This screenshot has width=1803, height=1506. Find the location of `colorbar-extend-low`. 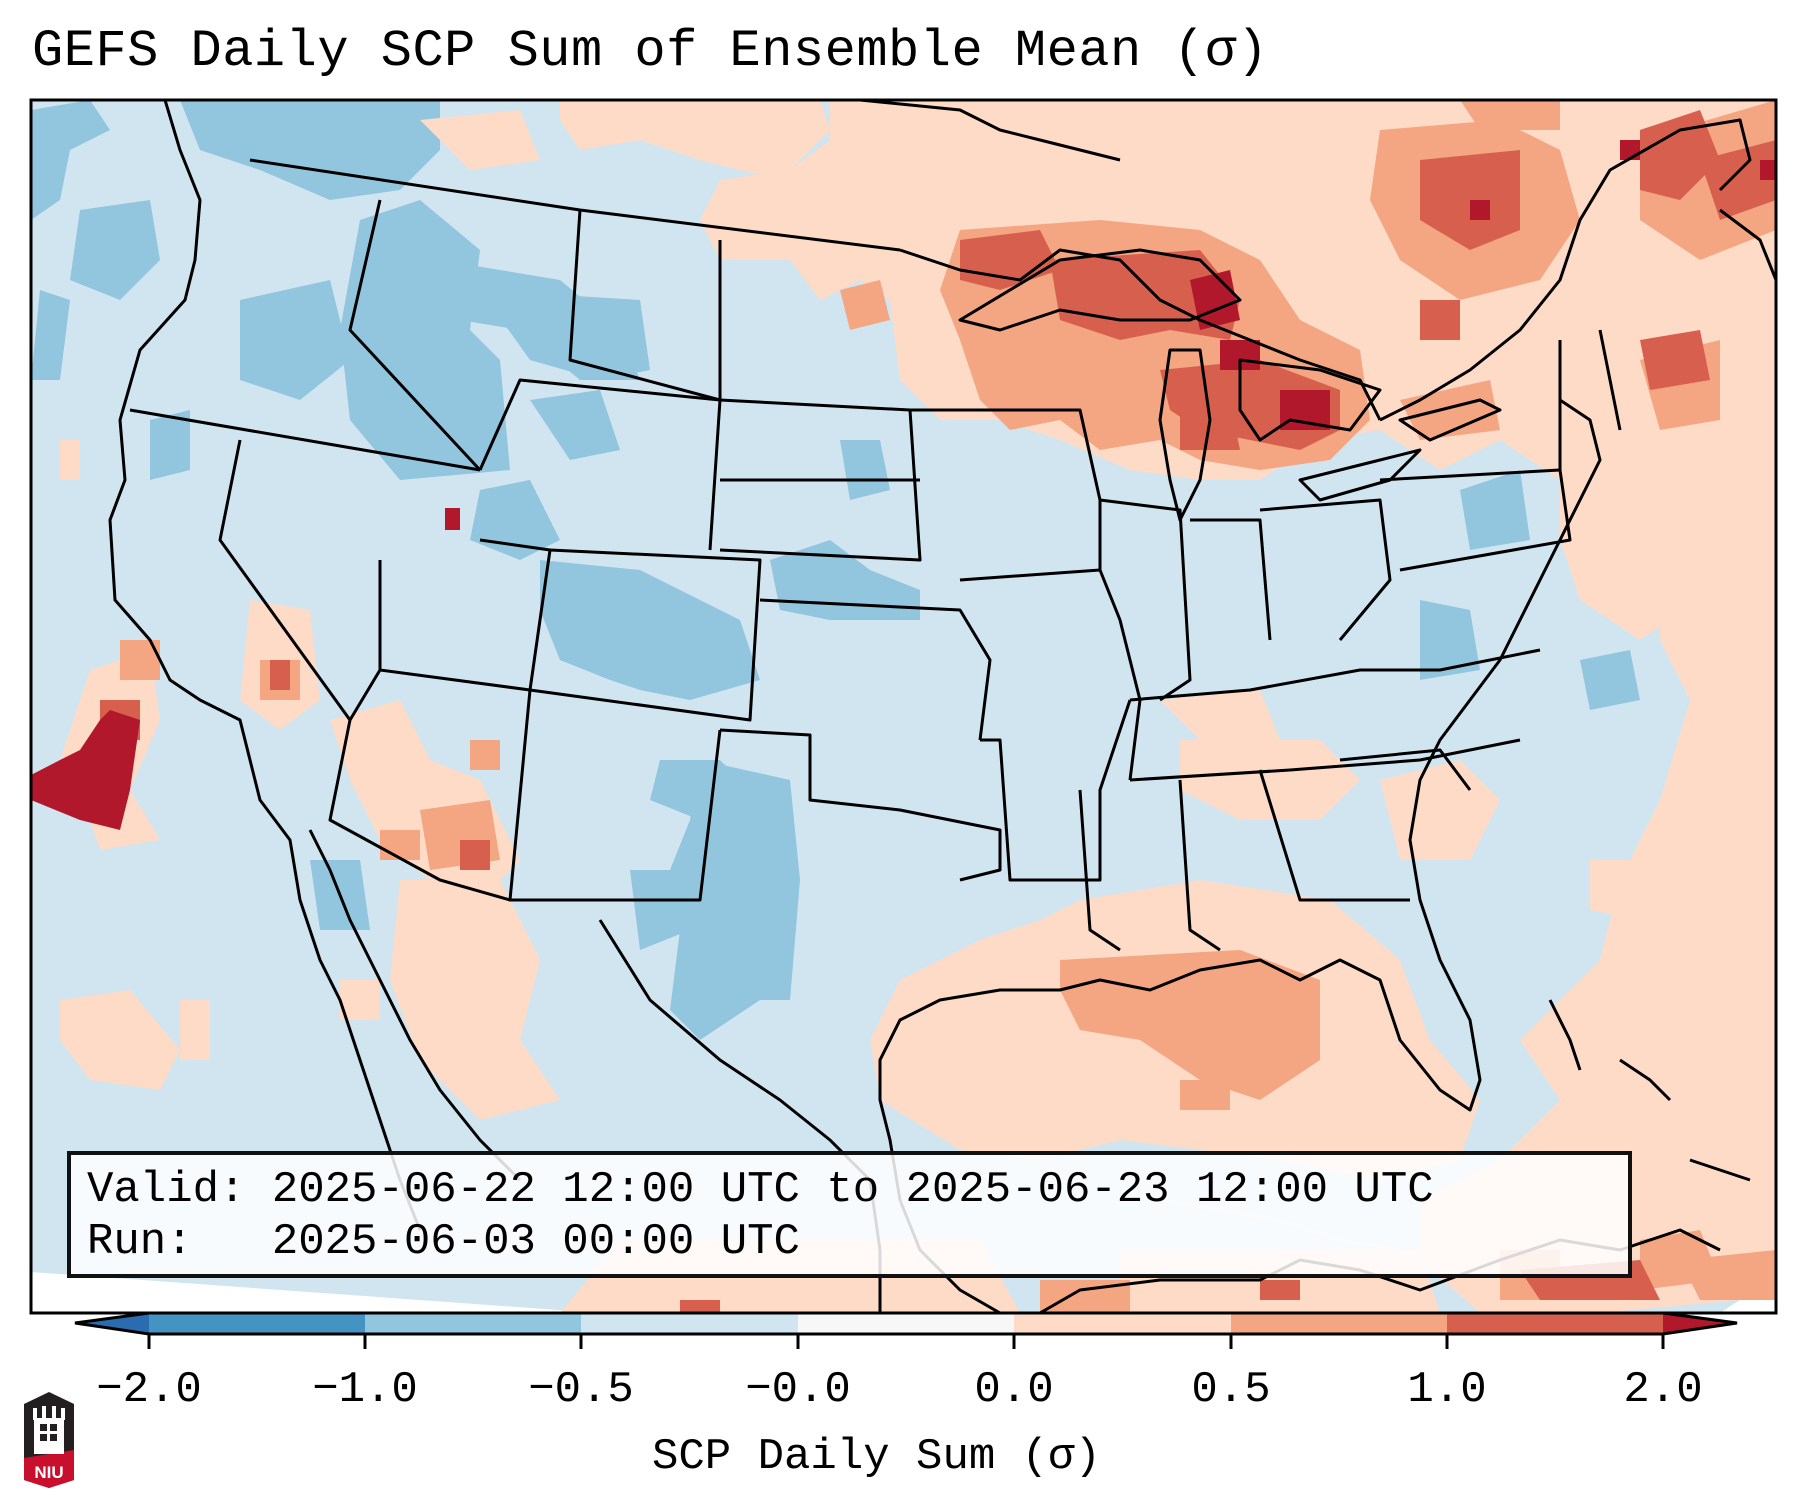

colorbar-extend-low is located at coordinates (112, 1323).